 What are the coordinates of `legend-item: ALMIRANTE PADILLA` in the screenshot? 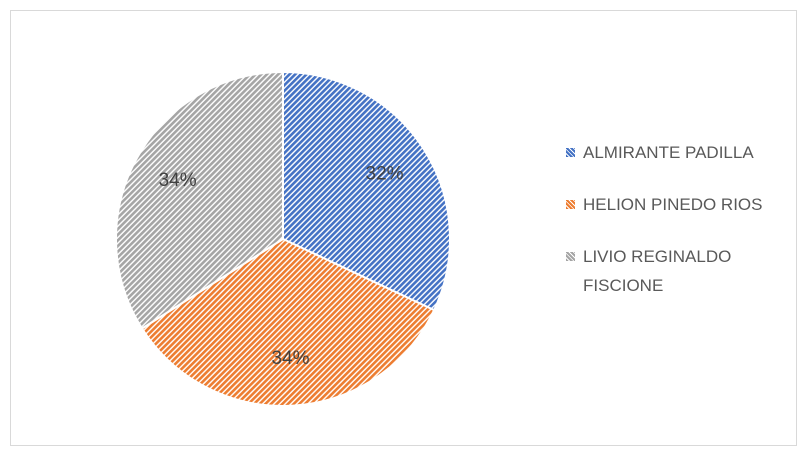 It's located at (681, 152).